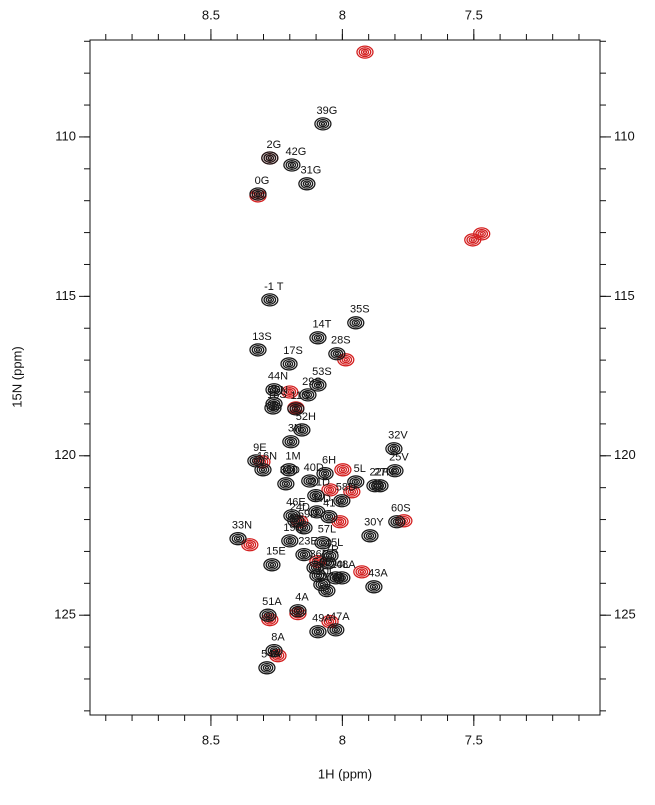  I want to click on peak-label: 49A, so click(322, 619).